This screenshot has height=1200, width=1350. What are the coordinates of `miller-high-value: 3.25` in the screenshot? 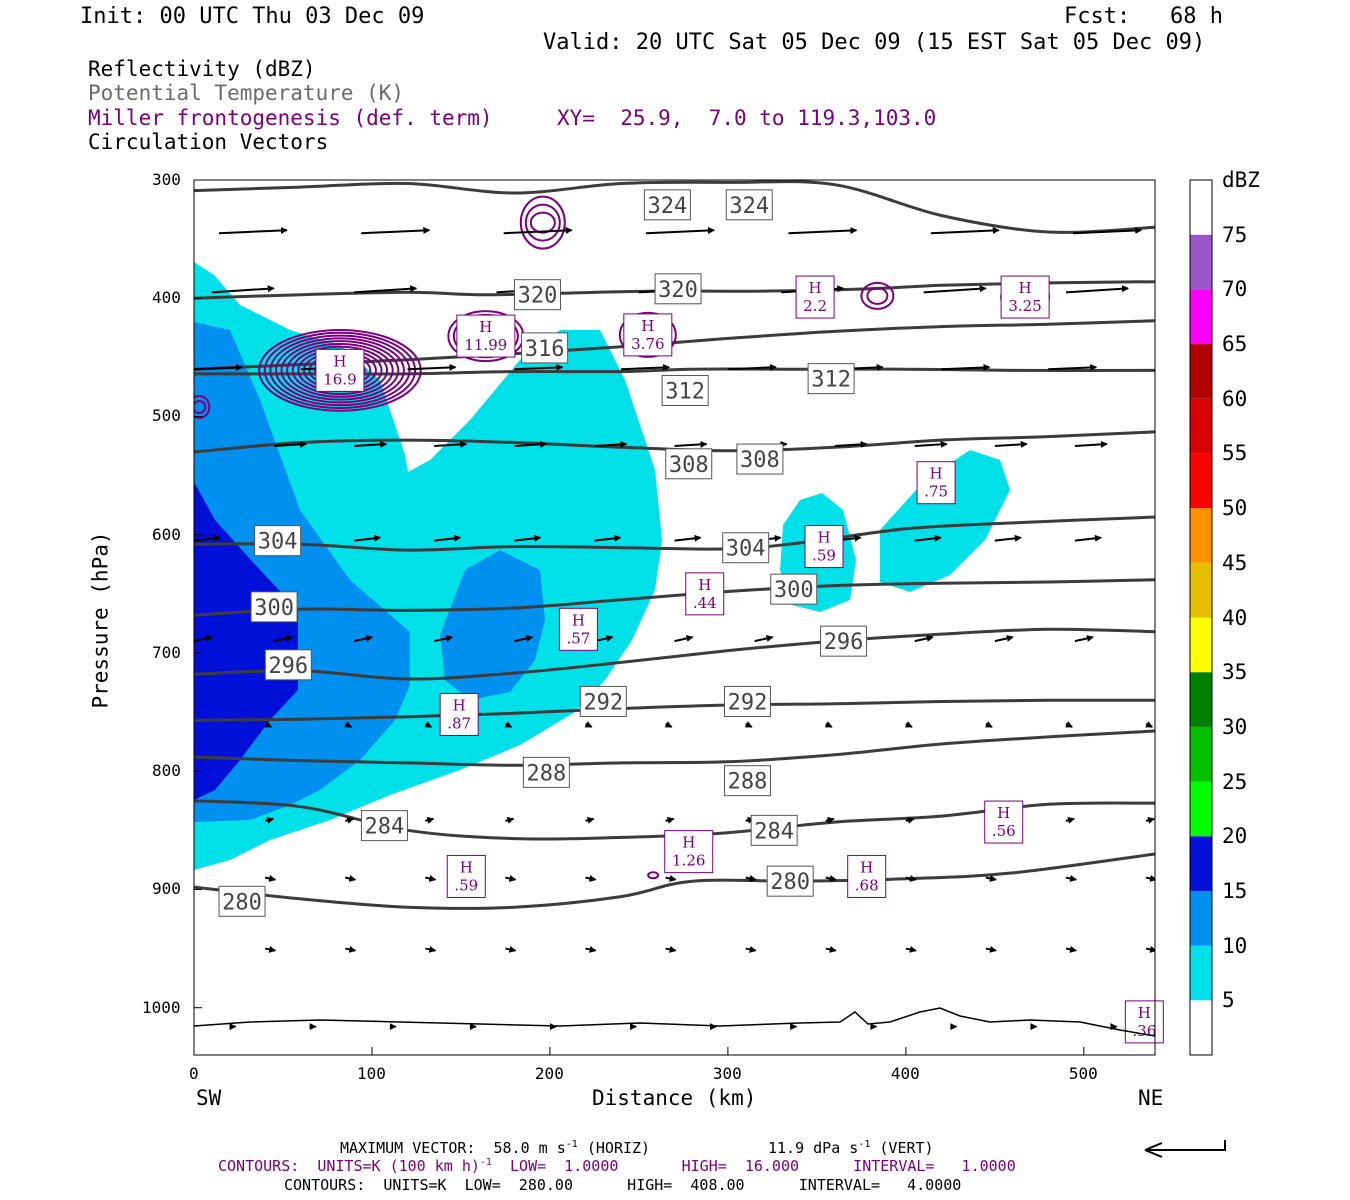 It's located at (1024, 306).